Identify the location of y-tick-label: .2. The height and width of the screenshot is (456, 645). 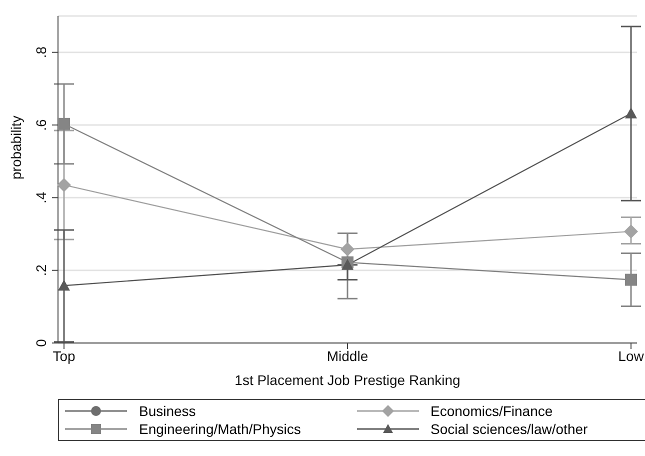
(41, 270).